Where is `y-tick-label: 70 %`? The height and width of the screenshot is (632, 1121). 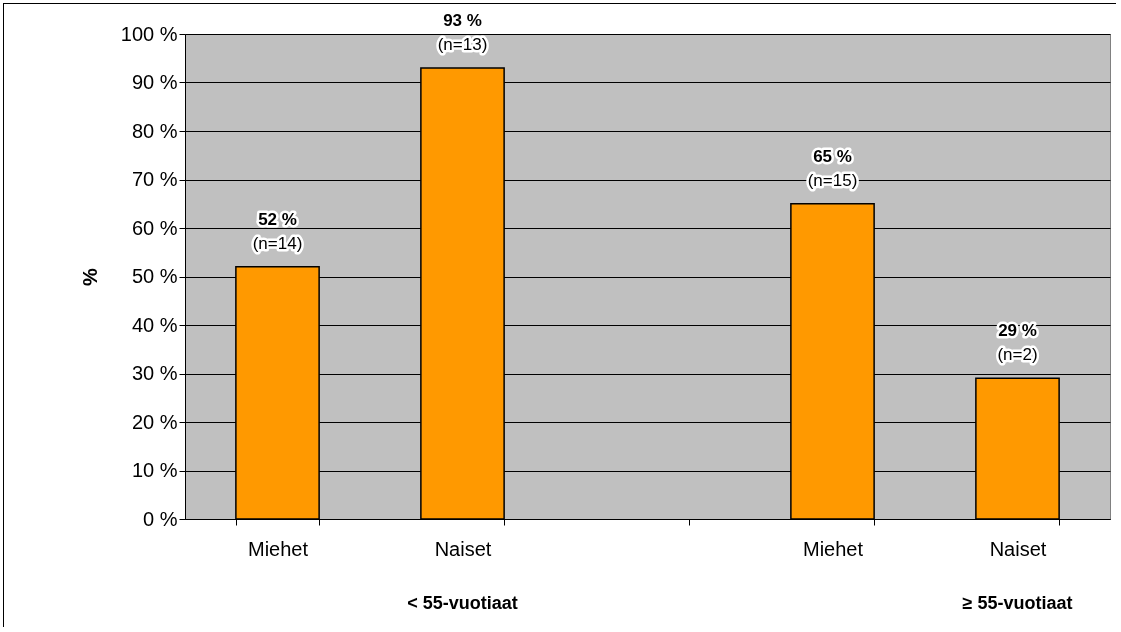 y-tick-label: 70 % is located at coordinates (154, 179).